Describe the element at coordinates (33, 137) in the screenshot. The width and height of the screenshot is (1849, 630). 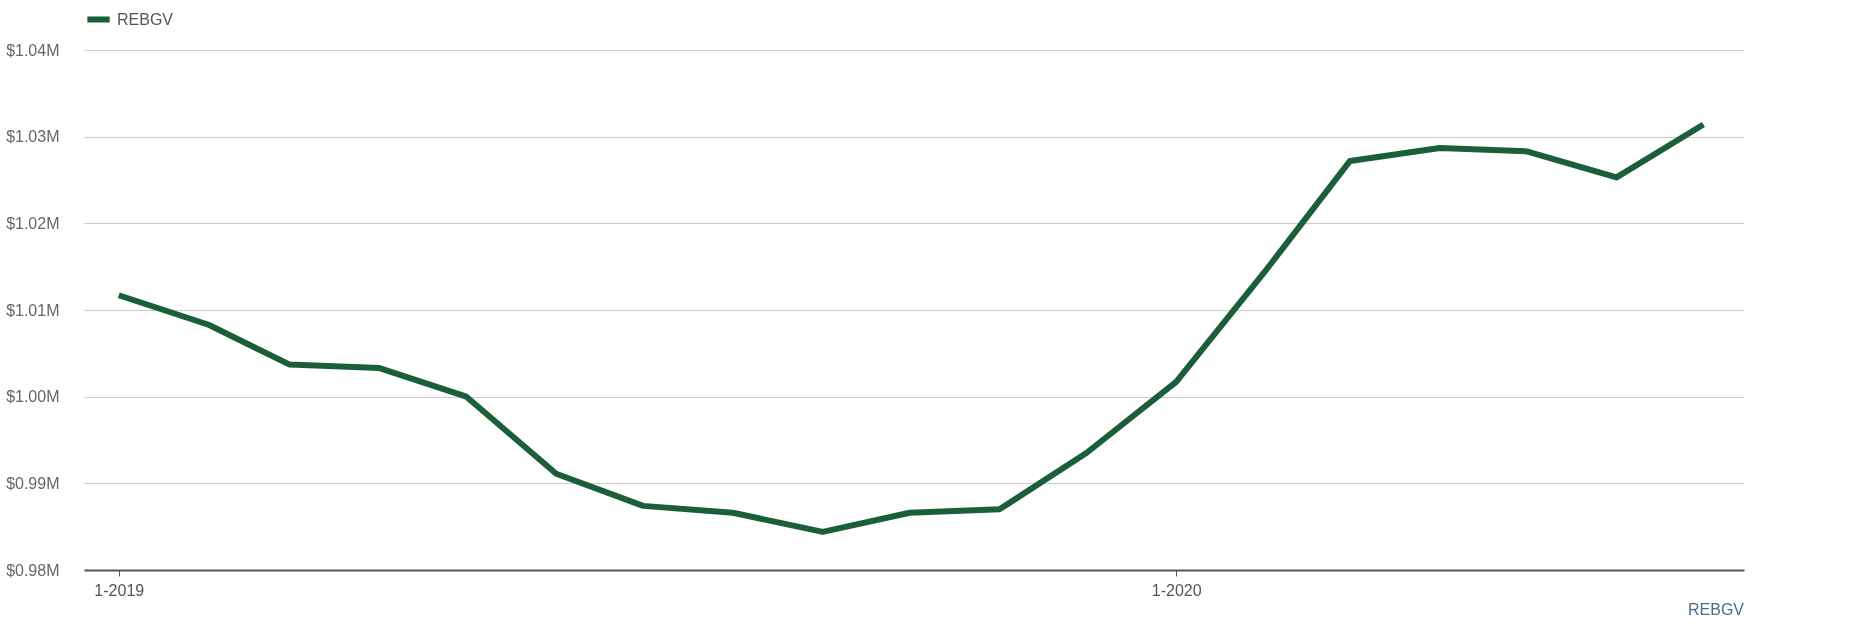
I see `y-tick-label: $1.03M` at that location.